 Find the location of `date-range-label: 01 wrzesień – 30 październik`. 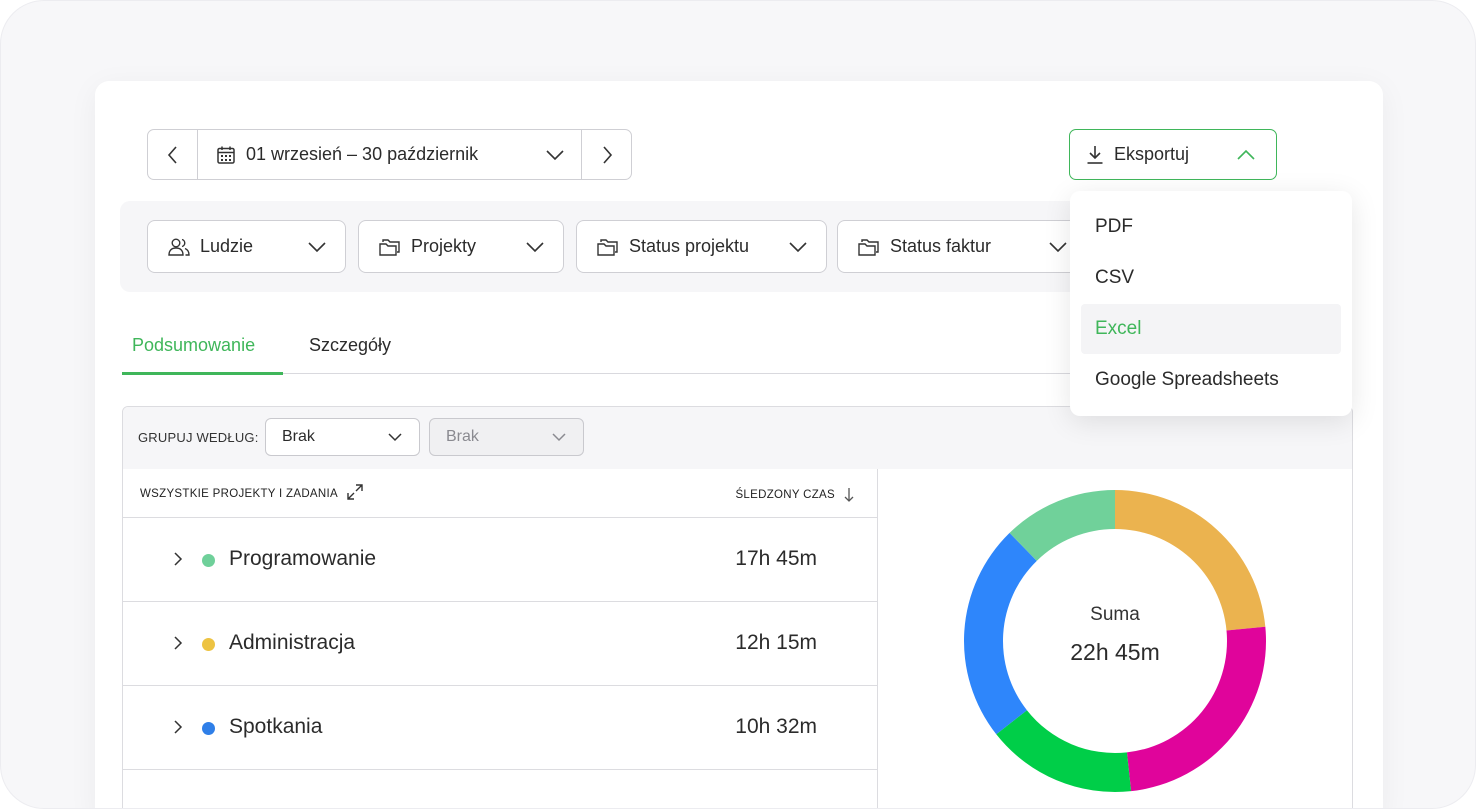

date-range-label: 01 wrzesień – 30 październik is located at coordinates (362, 154).